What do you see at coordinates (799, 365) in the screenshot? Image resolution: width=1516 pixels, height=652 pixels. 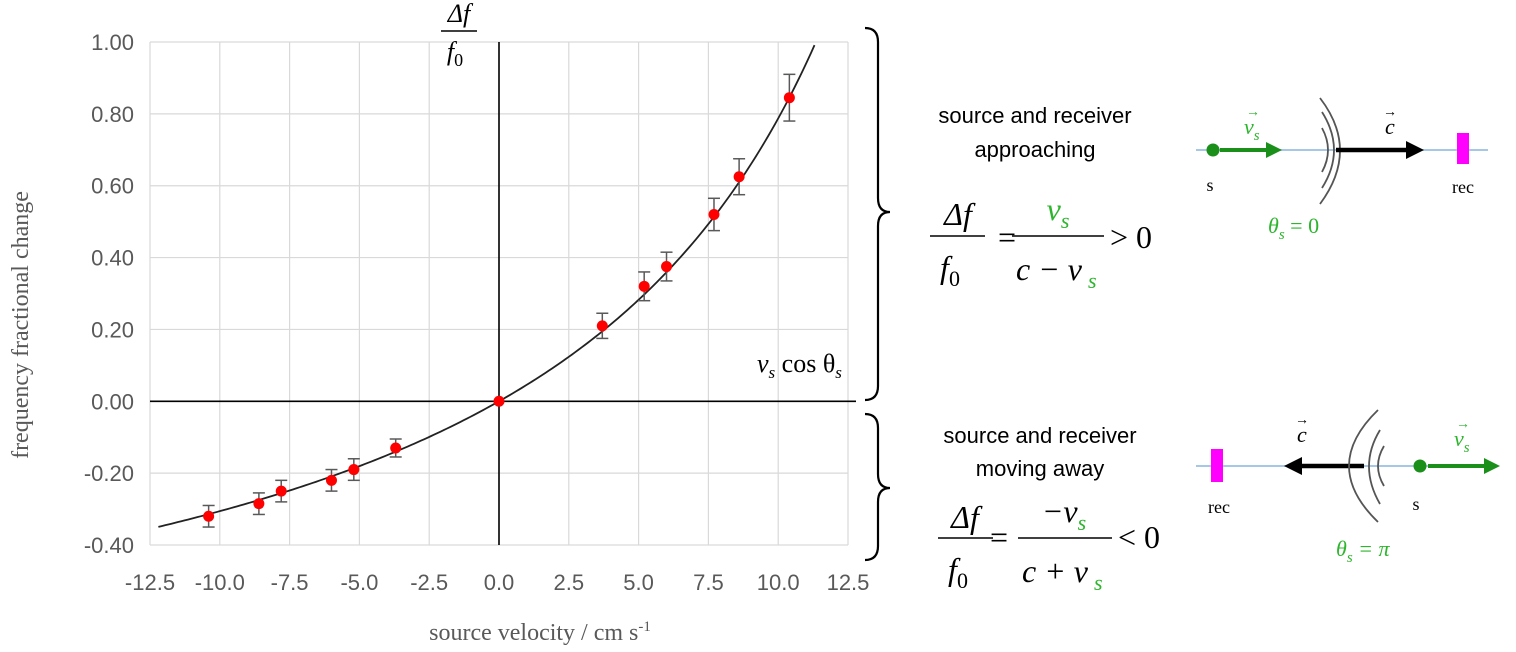 I see `horizontal-axis-label: vs cos θs` at bounding box center [799, 365].